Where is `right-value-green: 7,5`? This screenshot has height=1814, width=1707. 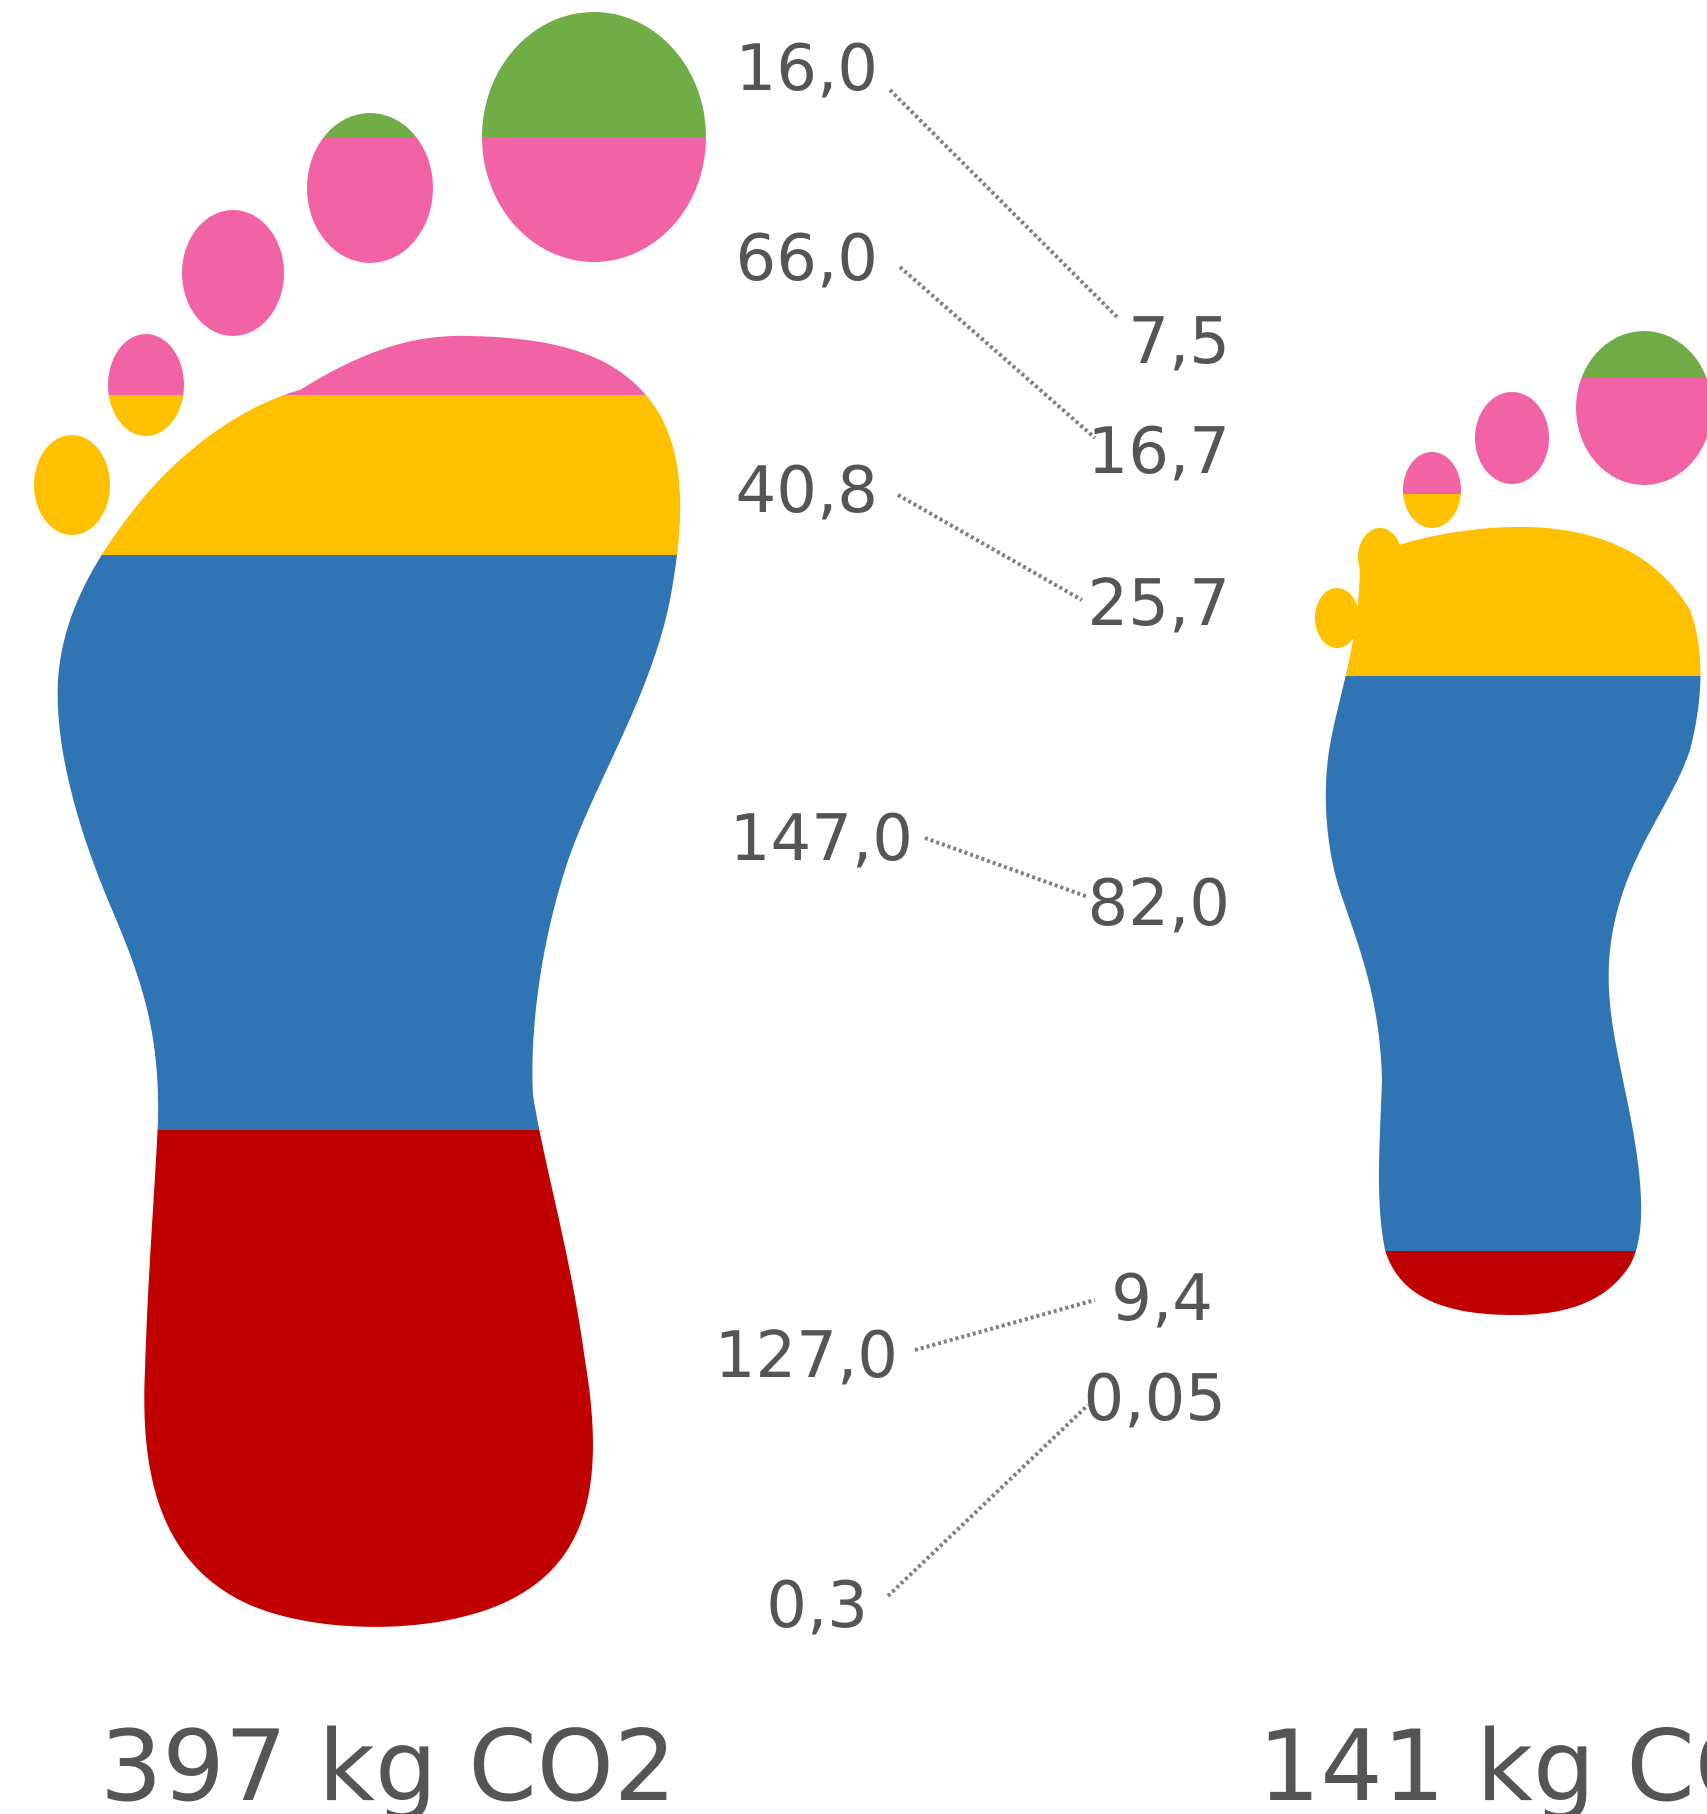 right-value-green: 7,5 is located at coordinates (1179, 342).